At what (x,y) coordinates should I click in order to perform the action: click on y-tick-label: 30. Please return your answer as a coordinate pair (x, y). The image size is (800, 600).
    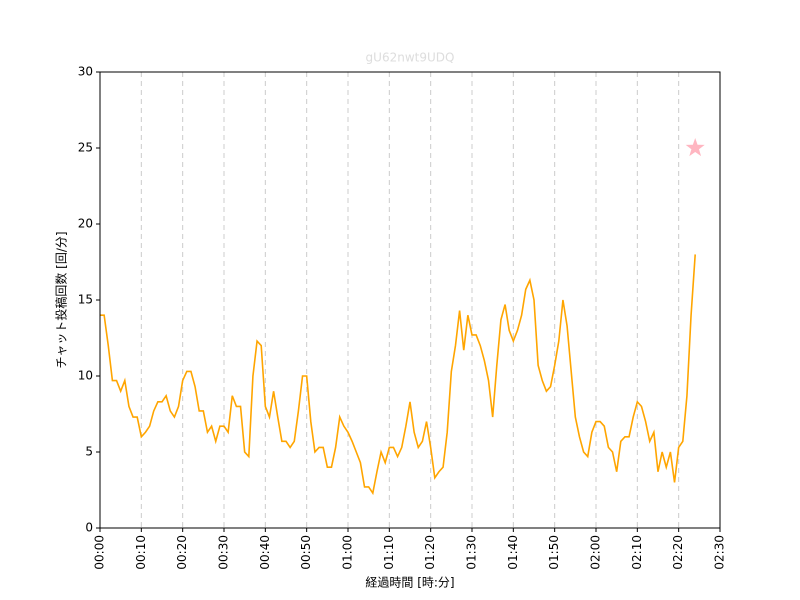
    Looking at the image, I should click on (85, 72).